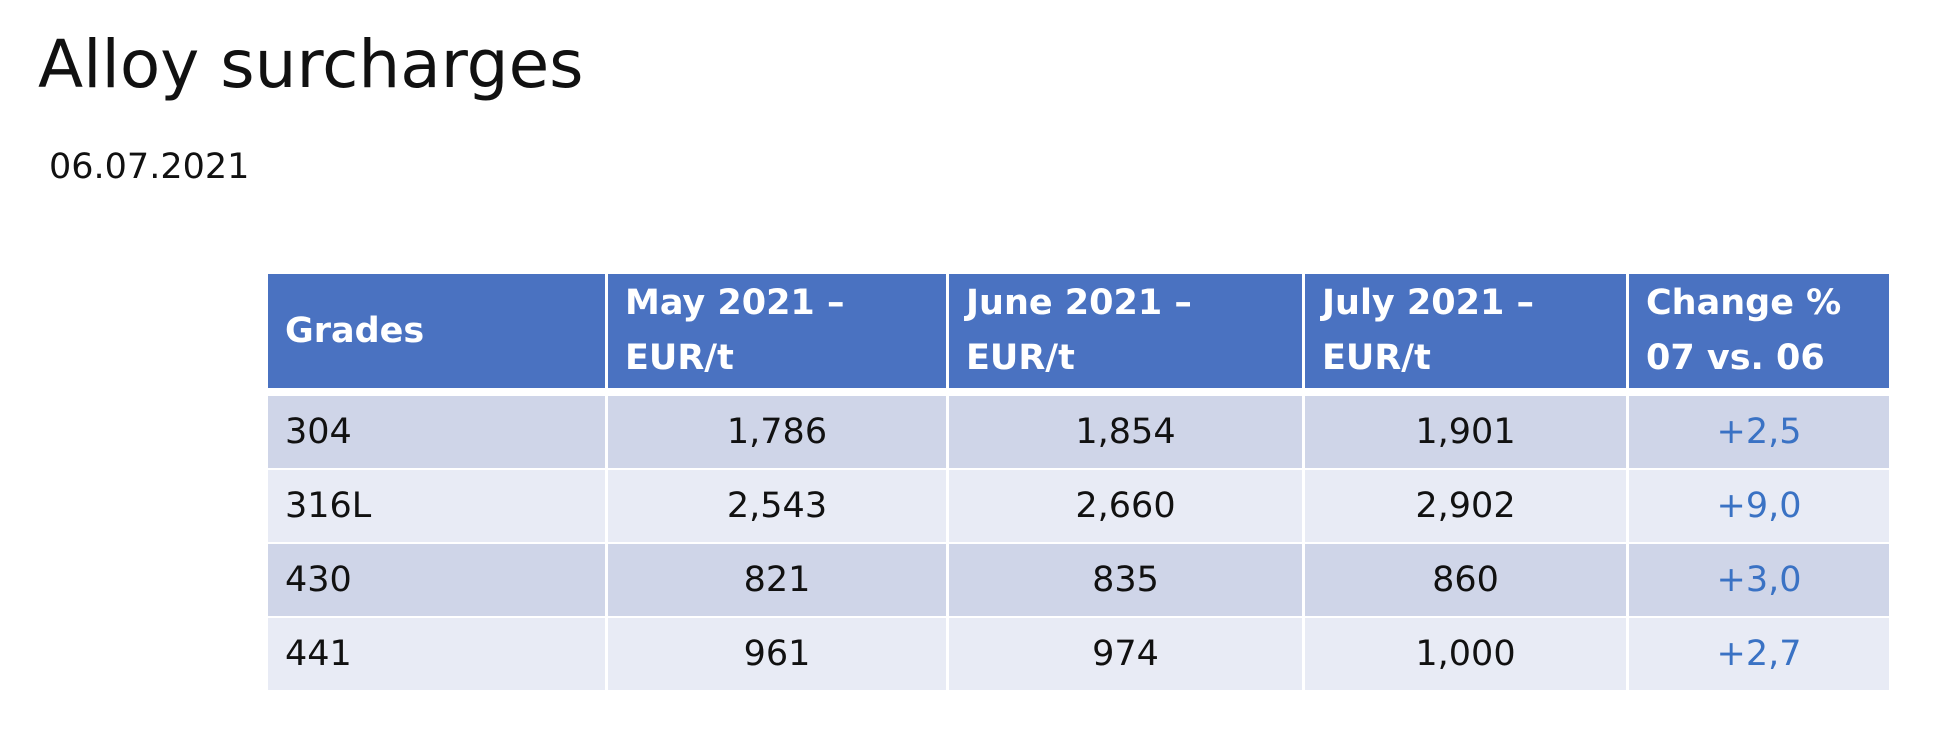  I want to click on header-july-2021: July 2021 – EUR/t, so click(1467, 335).